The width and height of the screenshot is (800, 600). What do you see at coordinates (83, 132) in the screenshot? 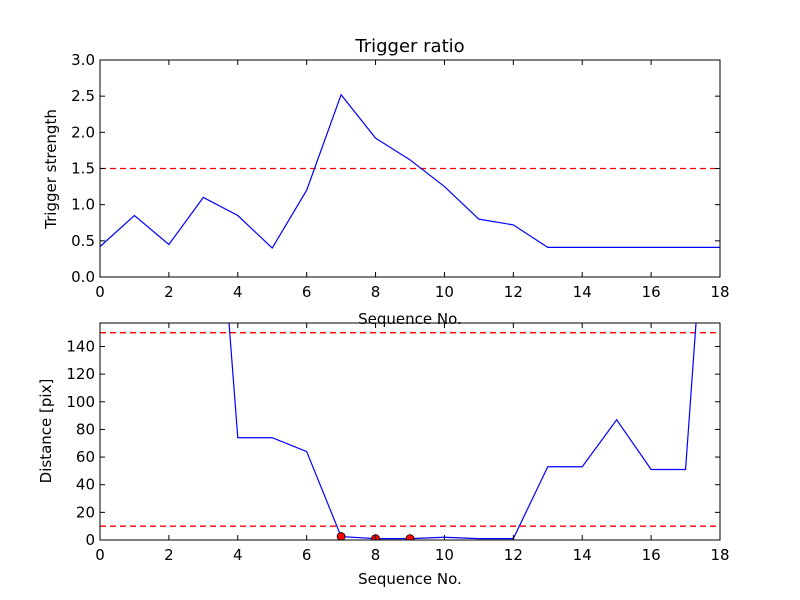
I see `y-tick-label: 2.0` at bounding box center [83, 132].